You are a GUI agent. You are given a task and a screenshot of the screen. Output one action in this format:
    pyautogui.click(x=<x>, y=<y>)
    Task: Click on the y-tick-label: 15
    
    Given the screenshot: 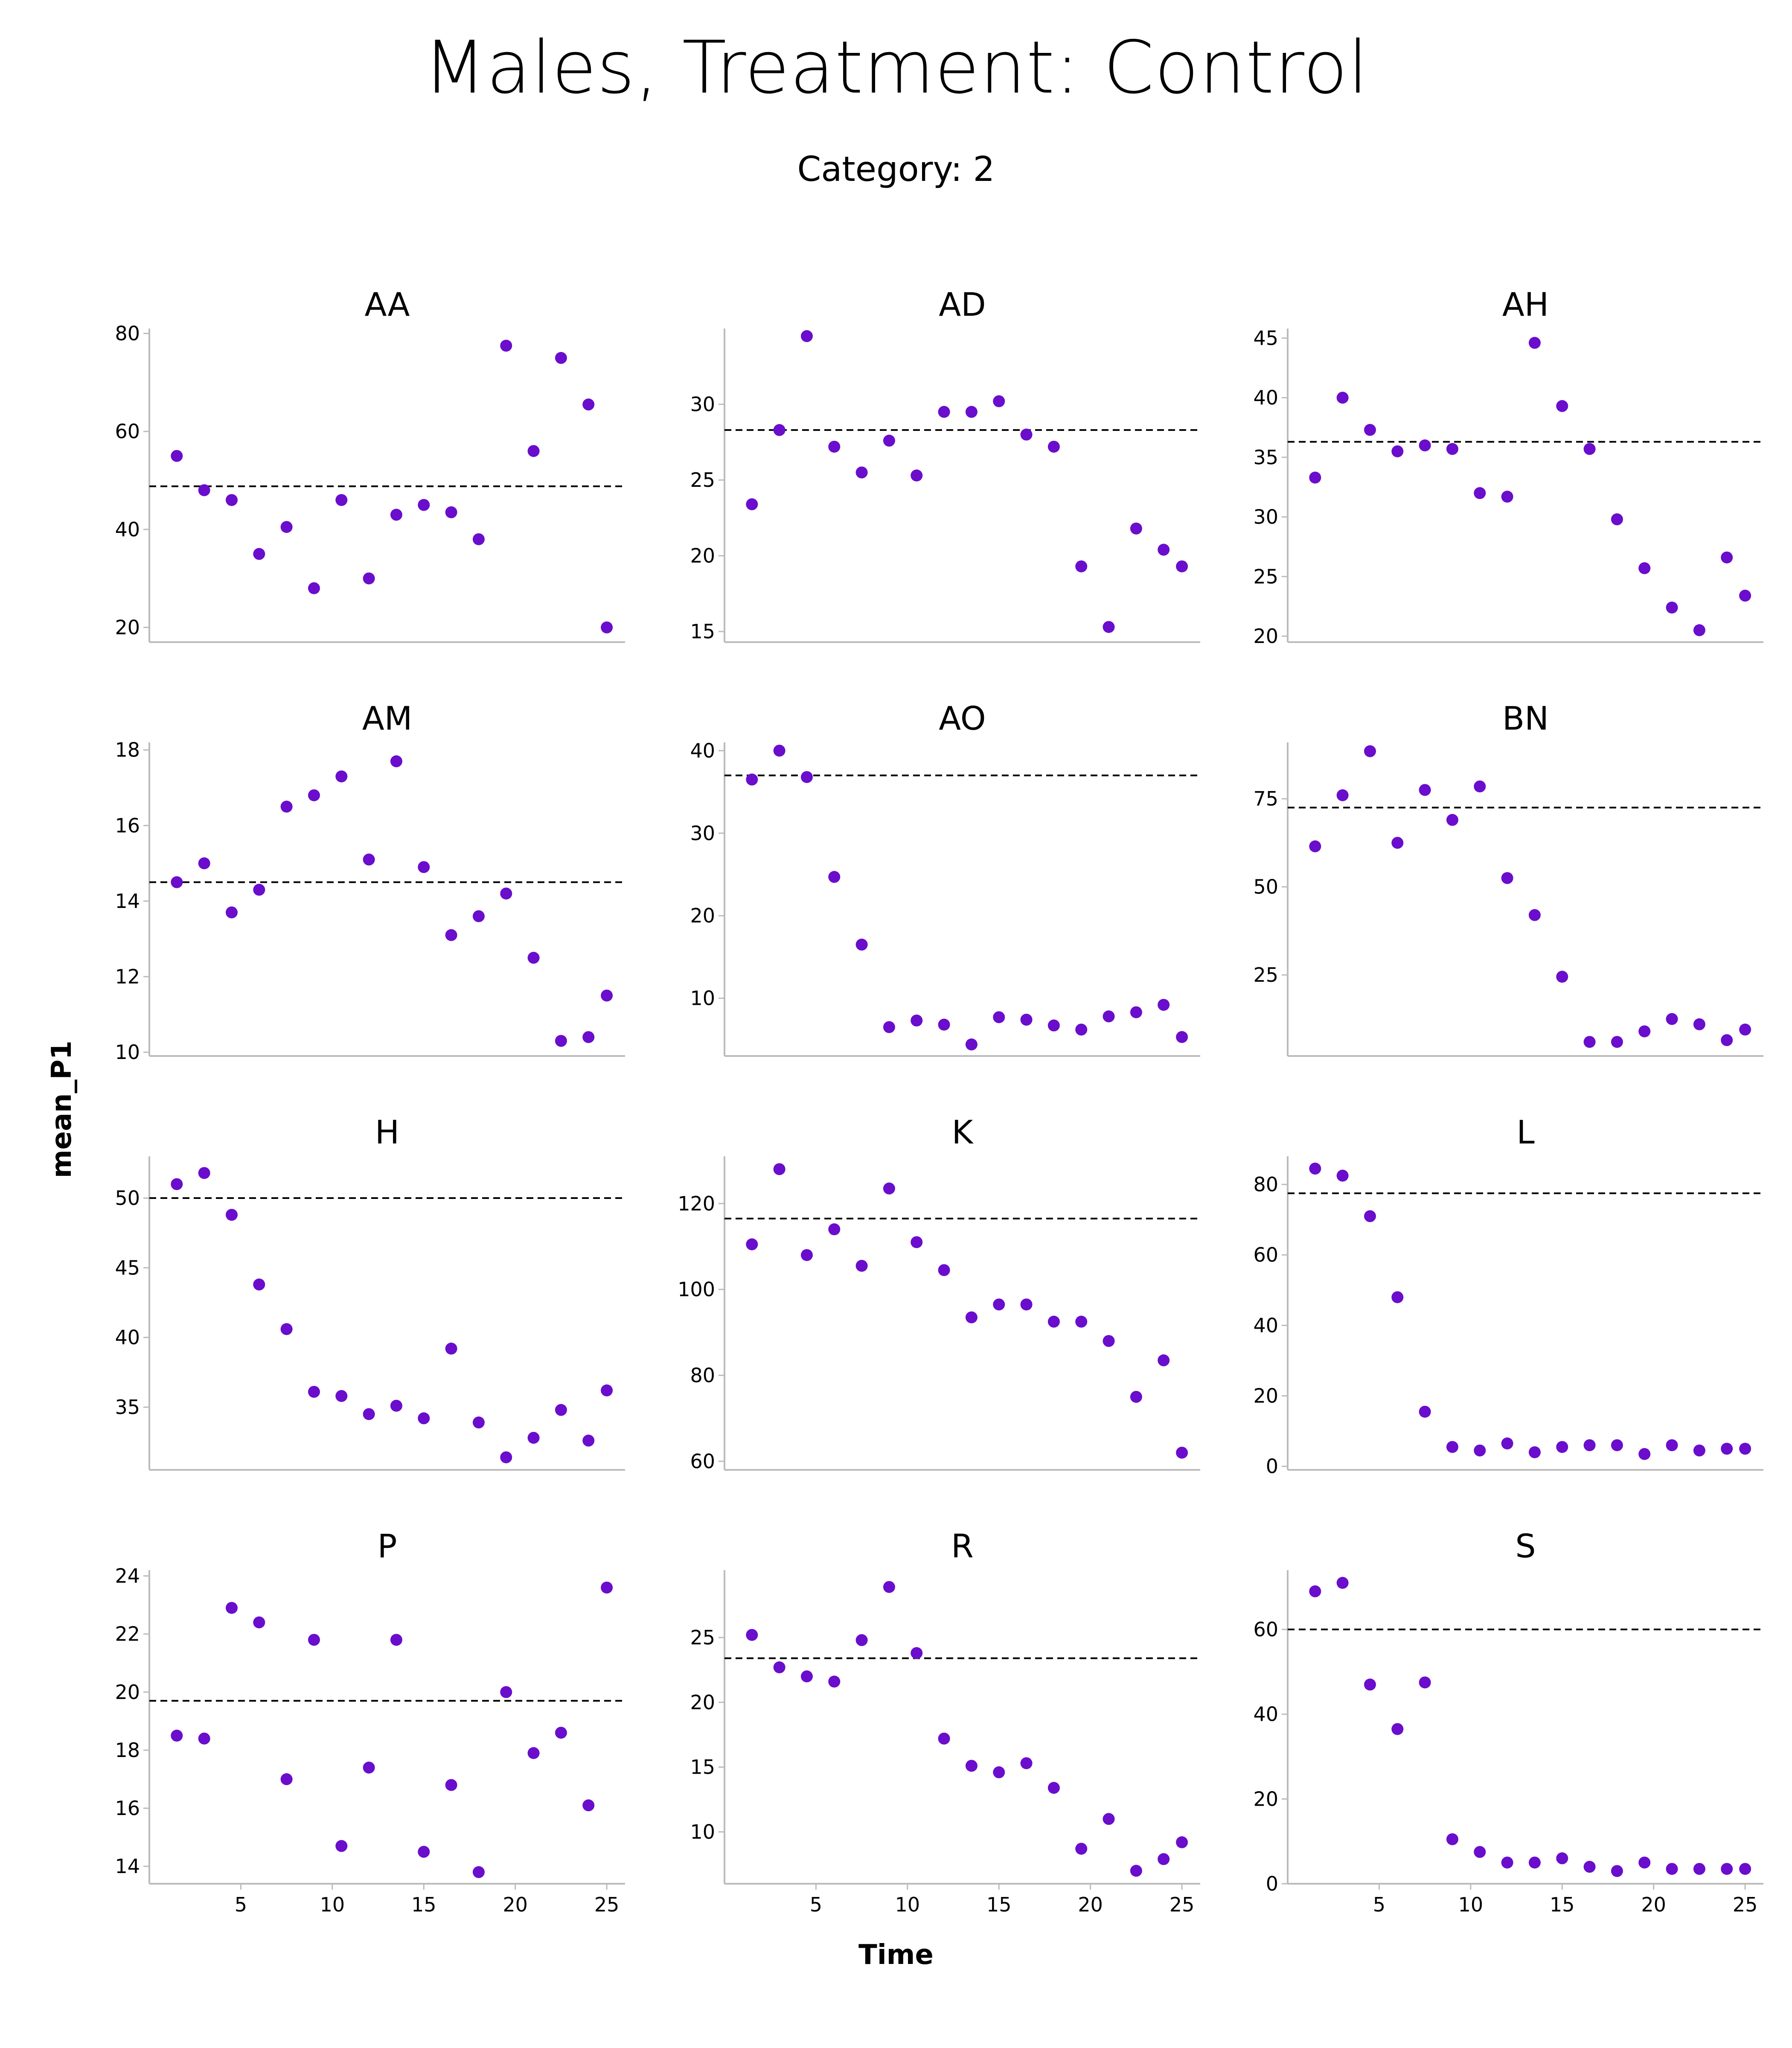 What is the action you would take?
    pyautogui.click(x=702, y=631)
    